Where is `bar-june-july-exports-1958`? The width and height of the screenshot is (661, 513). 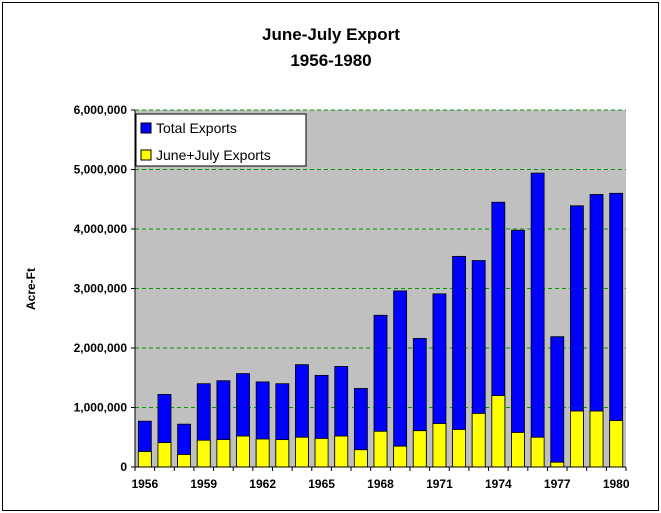
bar-june-july-exports-1958 is located at coordinates (184, 461).